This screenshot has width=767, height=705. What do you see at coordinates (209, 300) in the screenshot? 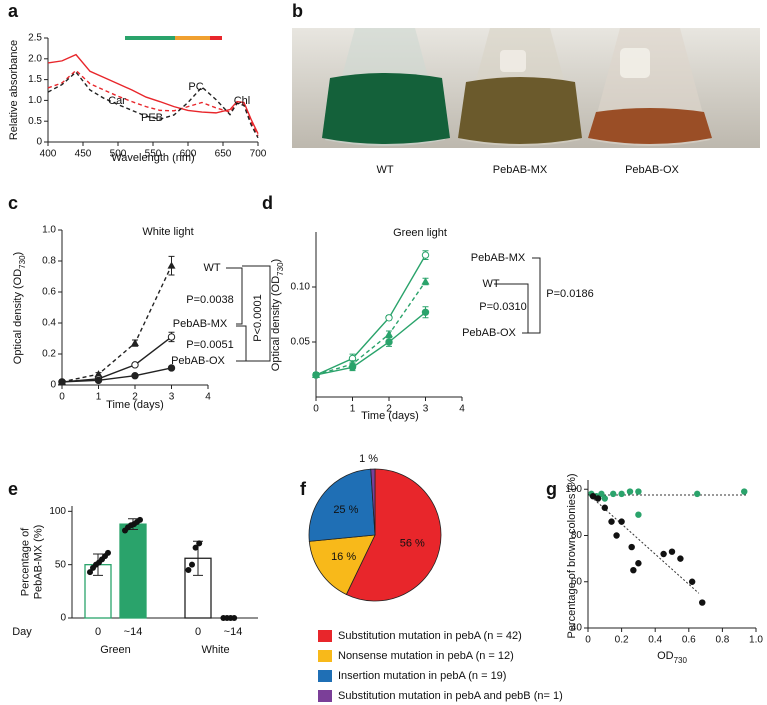
I see `annotation: P=0.0038` at bounding box center [209, 300].